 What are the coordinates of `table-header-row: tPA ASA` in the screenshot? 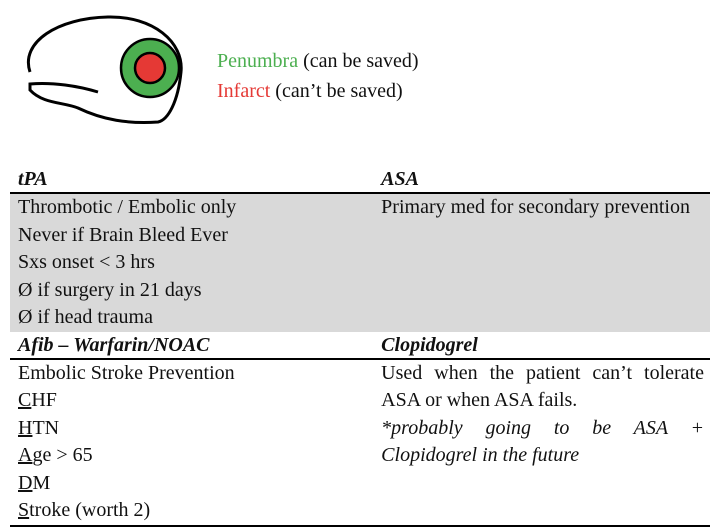 It's located at (360, 180).